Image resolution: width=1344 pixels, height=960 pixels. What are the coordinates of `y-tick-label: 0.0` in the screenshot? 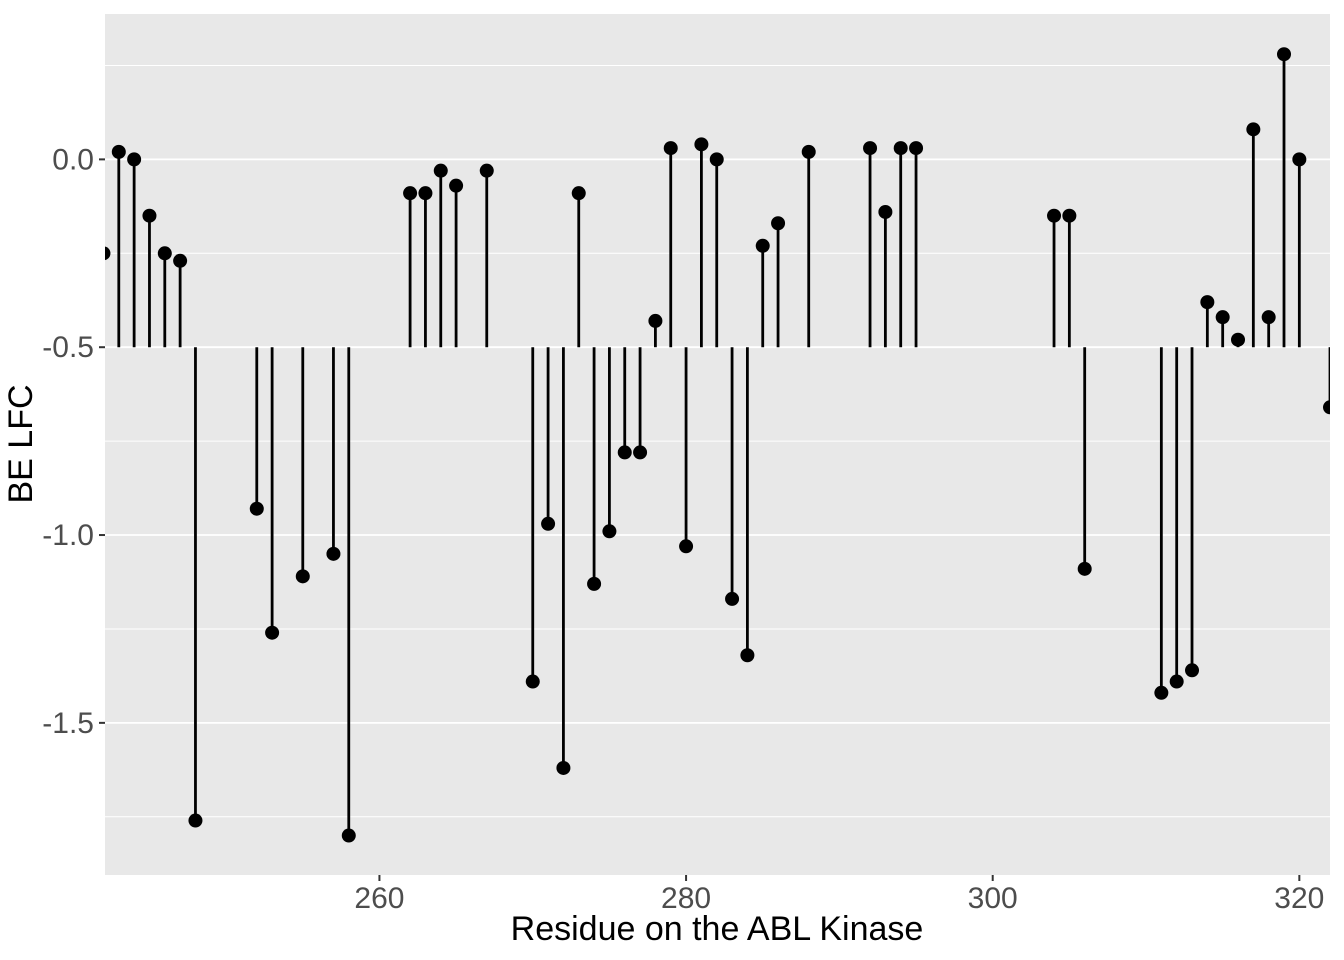 It's located at (73, 159).